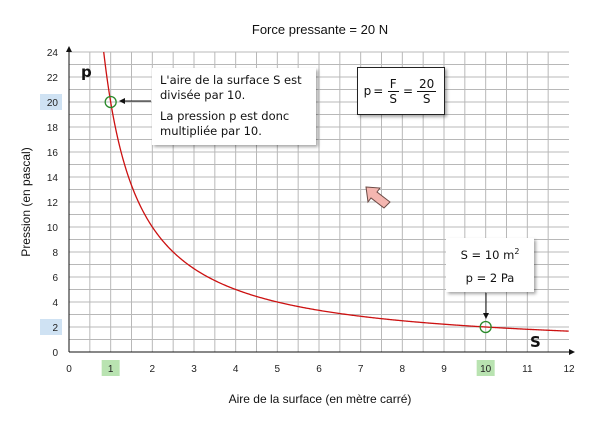 The height and width of the screenshot is (422, 595). I want to click on chart-title: Force pressante = 20 N, so click(320, 29).